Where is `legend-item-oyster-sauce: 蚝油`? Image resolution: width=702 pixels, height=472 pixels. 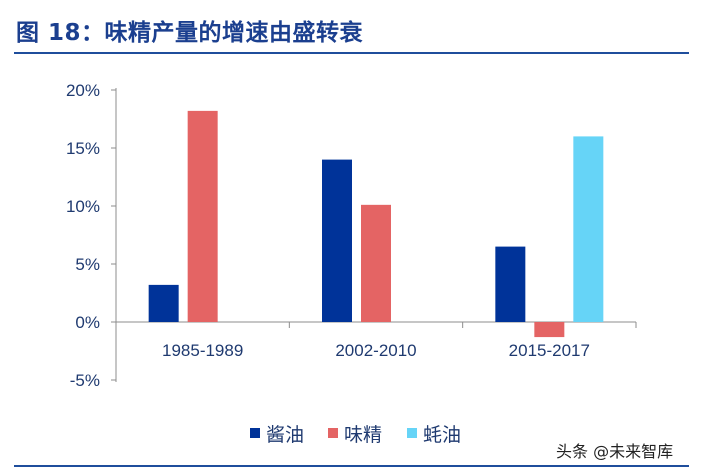 legend-item-oyster-sauce: 蚝油 is located at coordinates (434, 433).